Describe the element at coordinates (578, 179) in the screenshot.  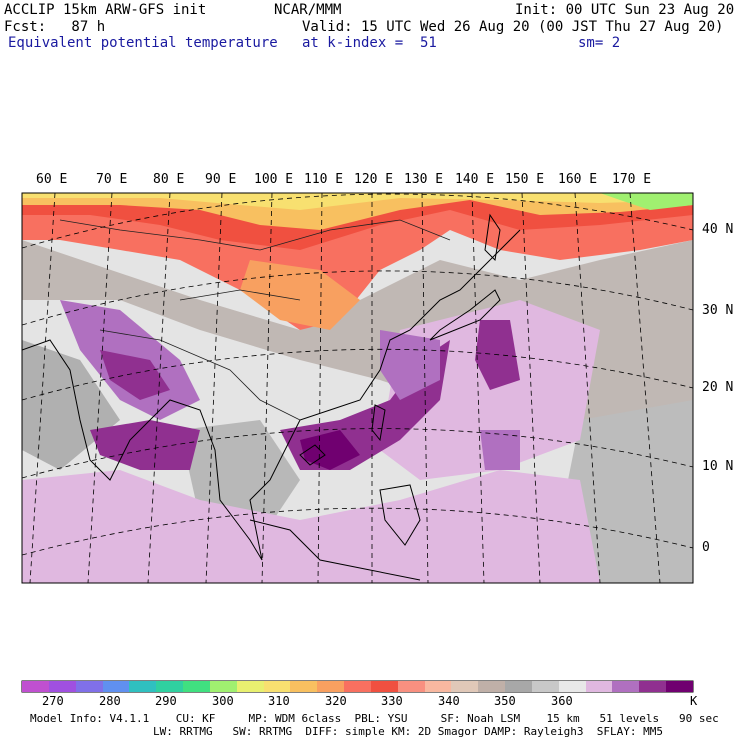
I see `lon-label: 160 E` at that location.